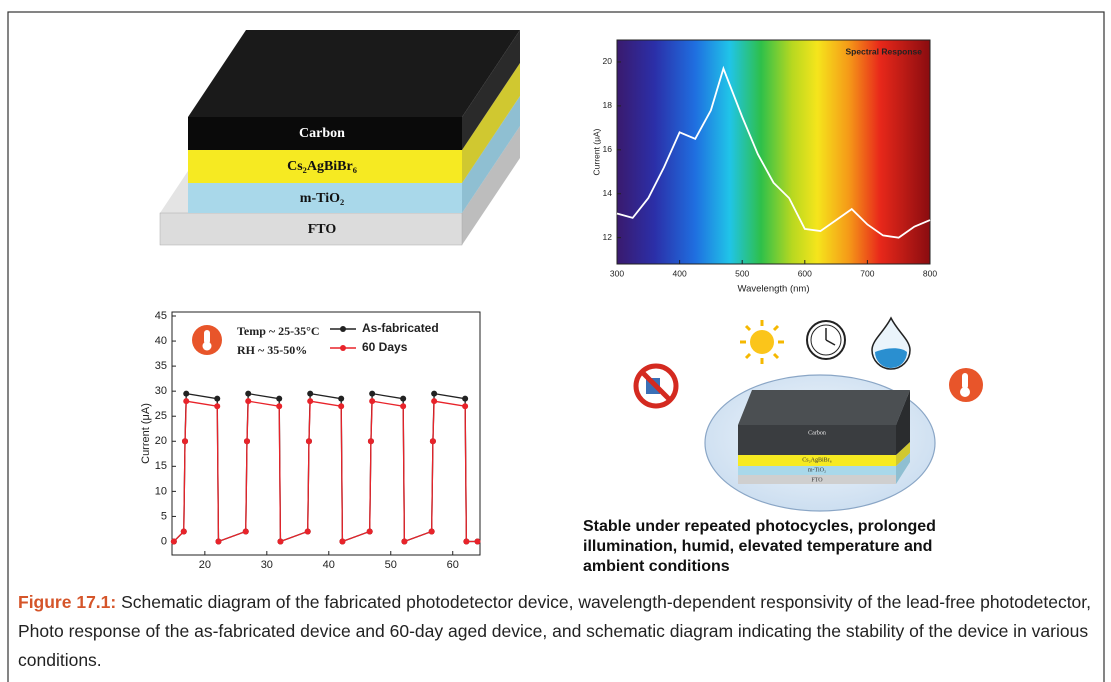 The width and height of the screenshot is (1111, 682). Describe the element at coordinates (164, 541) in the screenshot. I see `y-tick-label: 0` at that location.